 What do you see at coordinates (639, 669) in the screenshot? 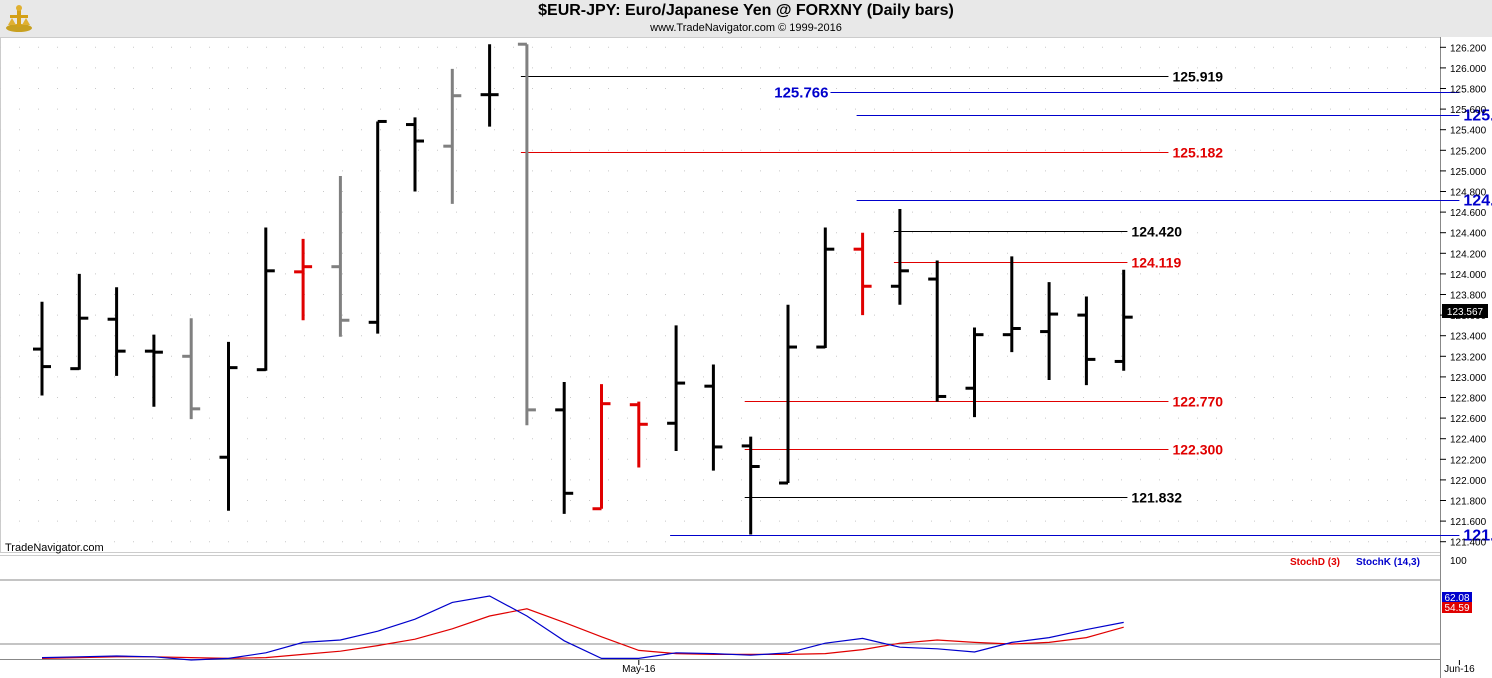
I see `x-axis-label: May-16` at bounding box center [639, 669].